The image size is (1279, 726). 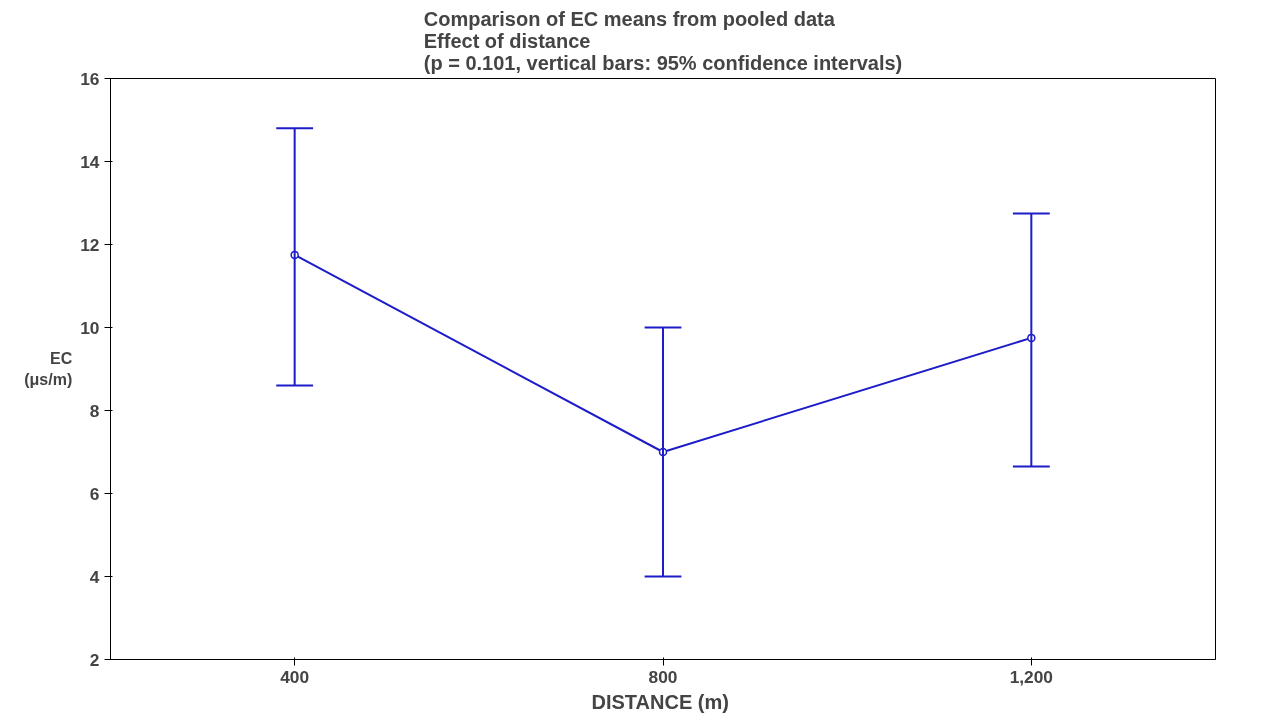 What do you see at coordinates (94, 576) in the screenshot?
I see `y-tick-label: 4` at bounding box center [94, 576].